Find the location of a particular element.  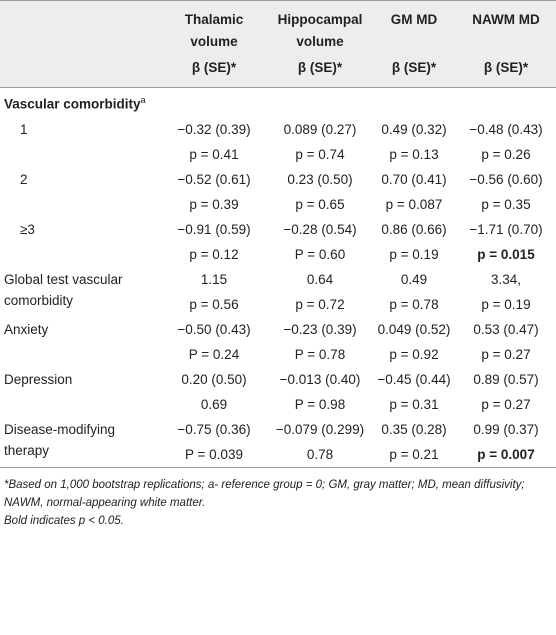

row-label-text: Anxiety is located at coordinates (26, 329).